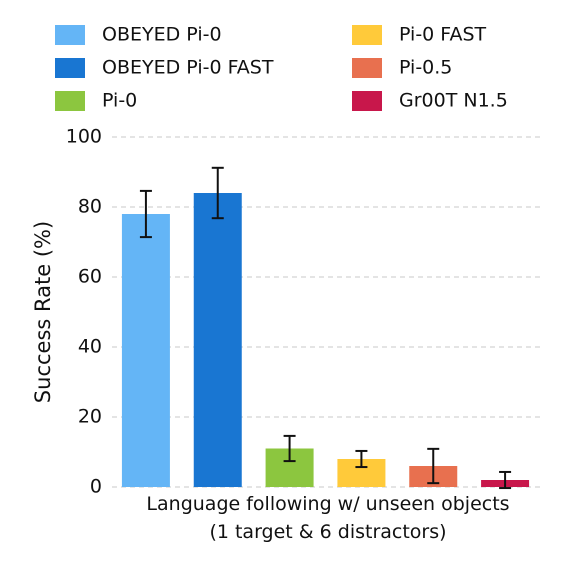 This screenshot has width=579, height=561. Describe the element at coordinates (443, 35) in the screenshot. I see `legend-label: Pi-0 FAST` at that location.